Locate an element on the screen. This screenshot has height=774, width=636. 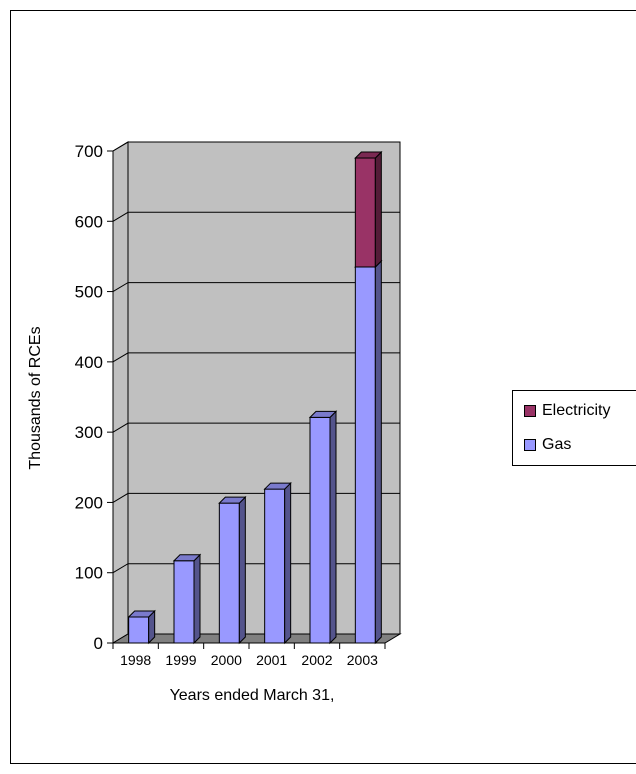
y-tick-label: 700 is located at coordinates (89, 151).